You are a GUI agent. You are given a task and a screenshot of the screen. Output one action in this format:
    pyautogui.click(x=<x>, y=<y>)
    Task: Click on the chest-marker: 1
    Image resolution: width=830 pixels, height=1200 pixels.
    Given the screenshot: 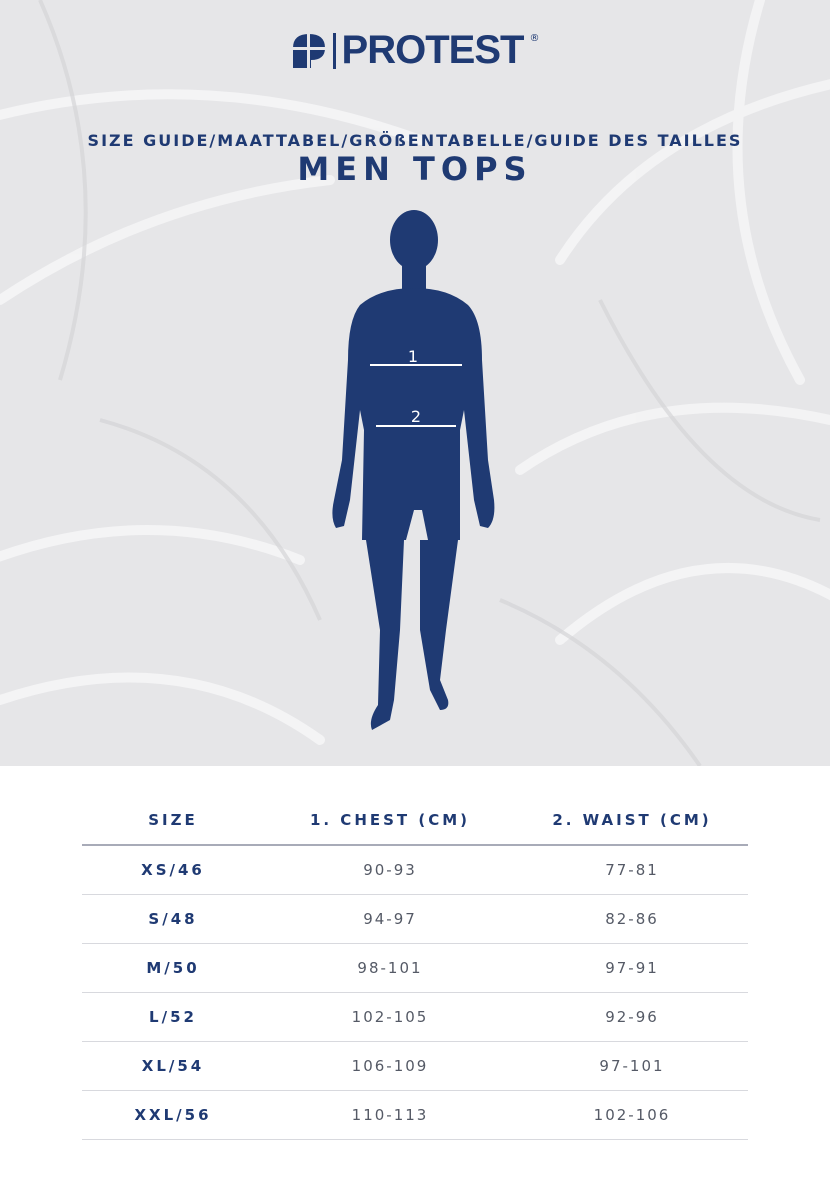 What is the action you would take?
    pyautogui.click(x=413, y=356)
    